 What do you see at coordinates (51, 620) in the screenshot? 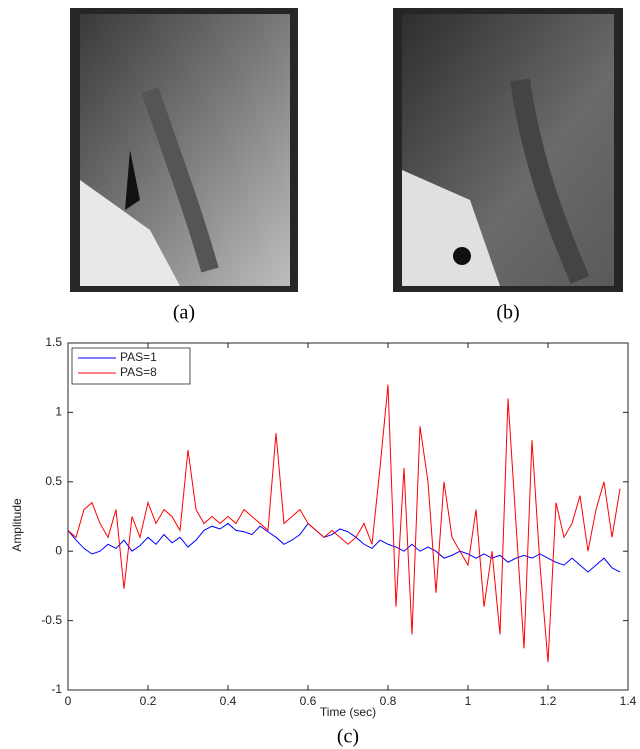
I see `y-tick-label: -0.5` at bounding box center [51, 620].